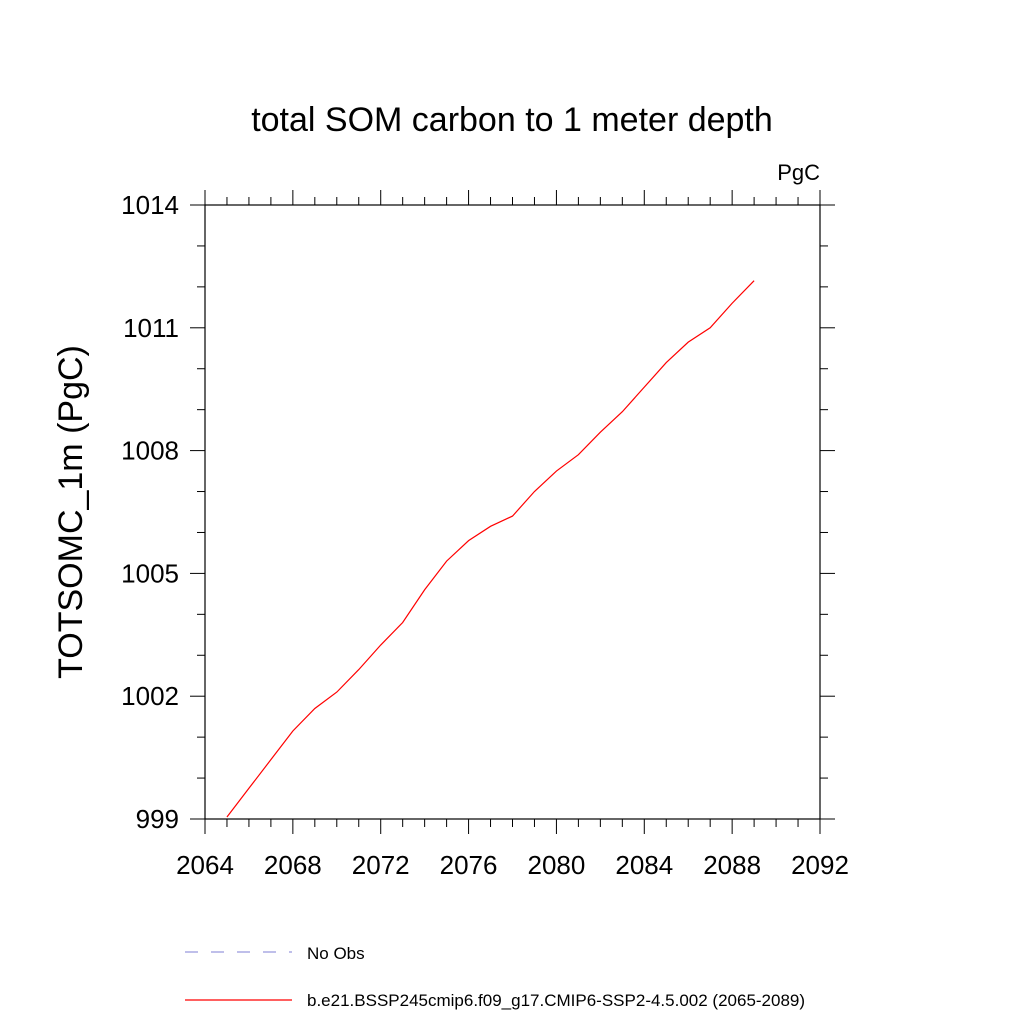 The height and width of the screenshot is (1024, 1024). Describe the element at coordinates (150, 451) in the screenshot. I see `y-tick-label: 1008` at that location.